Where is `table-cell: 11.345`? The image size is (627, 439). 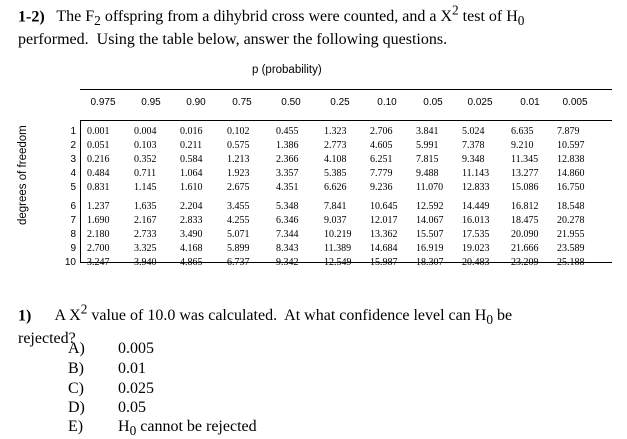 table-cell: 11.345 is located at coordinates (525, 159).